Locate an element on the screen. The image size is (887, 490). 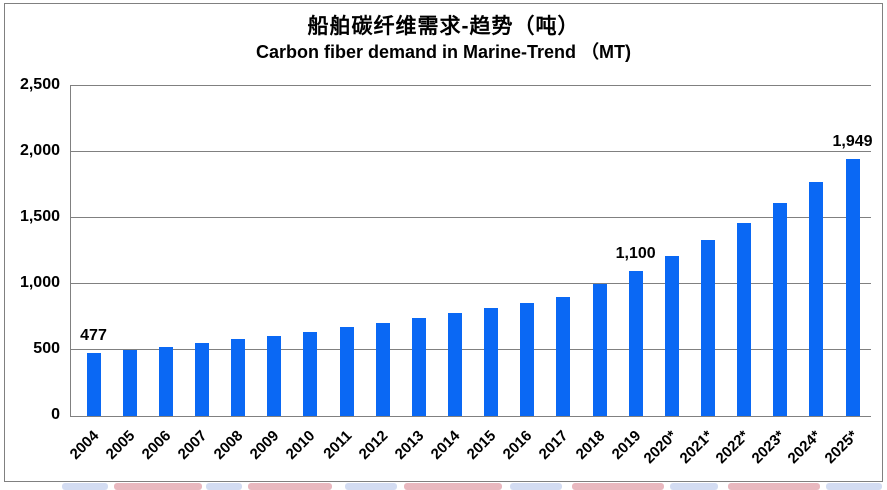
bar-2017 is located at coordinates (563, 356).